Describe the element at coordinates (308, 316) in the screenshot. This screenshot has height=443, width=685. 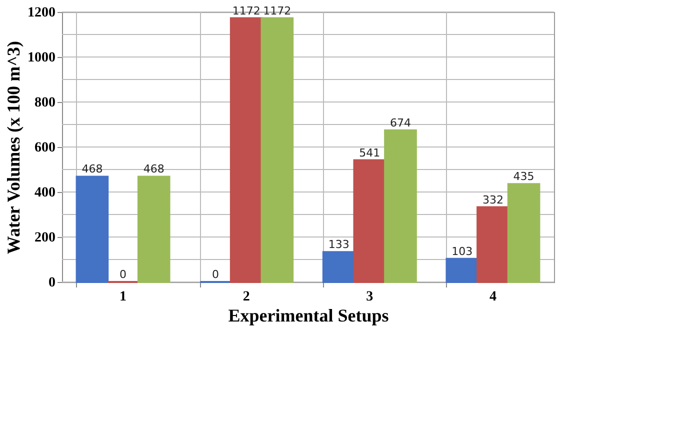
I see `x-axis-title: Experimental Setups` at that location.